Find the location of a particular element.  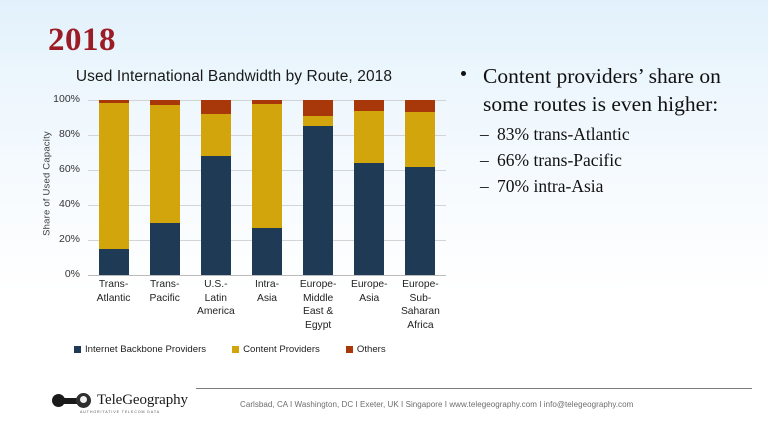

ytick-label: 100% is located at coordinates (66, 99).